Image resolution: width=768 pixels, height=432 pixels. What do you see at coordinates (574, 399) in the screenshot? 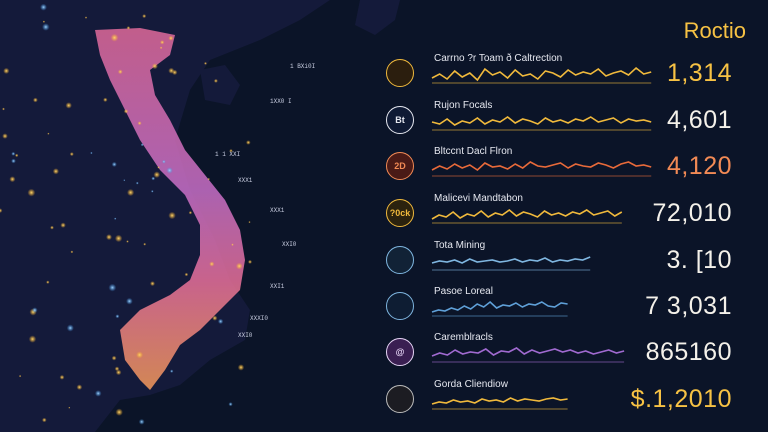
I see `metric-row: Gorda Cliendiow $.1,2010` at bounding box center [574, 399].